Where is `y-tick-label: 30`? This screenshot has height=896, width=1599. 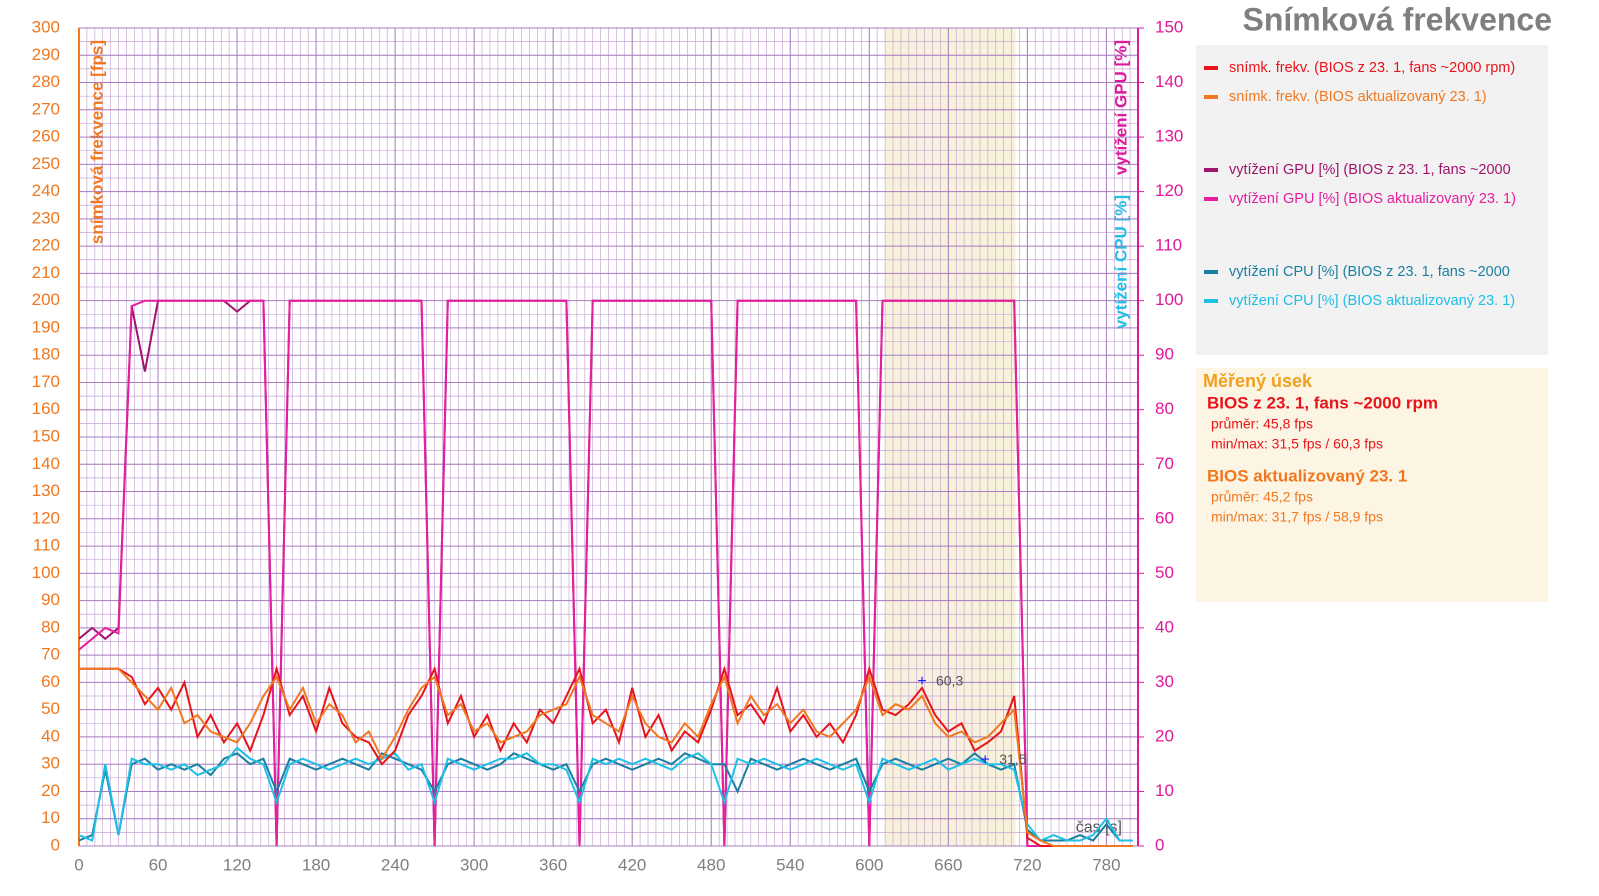 y-tick-label: 30 is located at coordinates (50, 763).